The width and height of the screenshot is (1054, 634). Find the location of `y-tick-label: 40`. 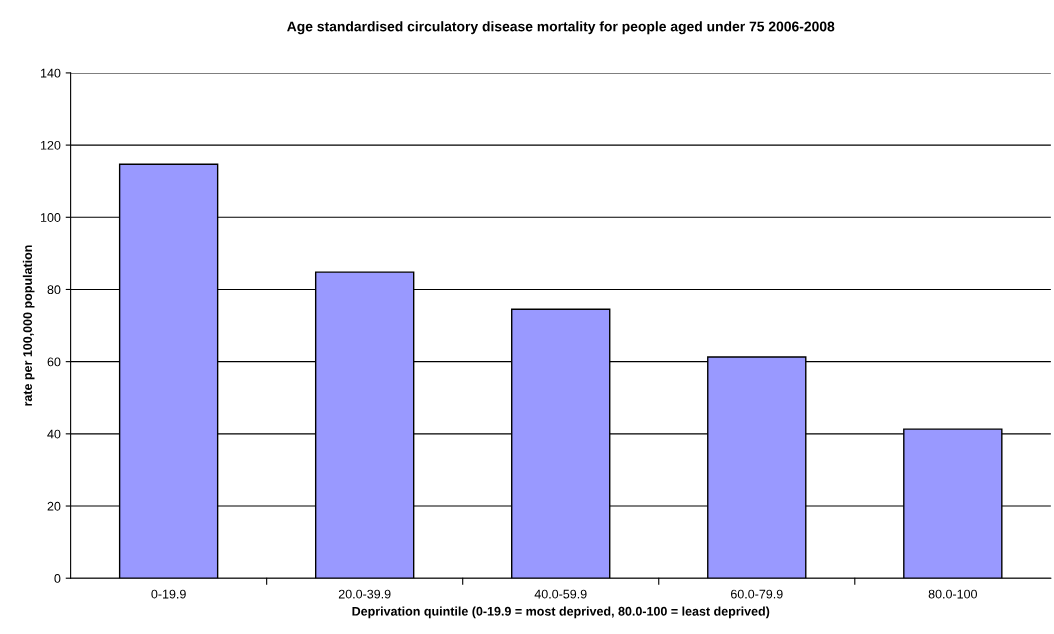

y-tick-label: 40 is located at coordinates (54, 434).